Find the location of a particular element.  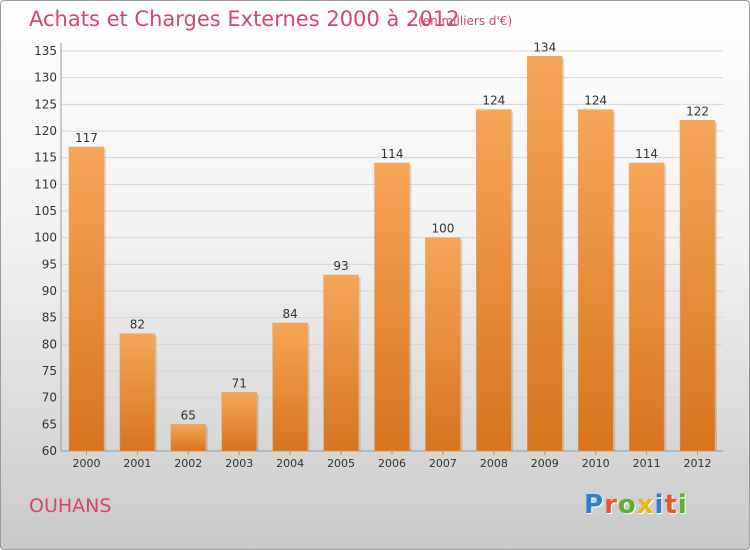

bar-value-label: 71 is located at coordinates (239, 383).